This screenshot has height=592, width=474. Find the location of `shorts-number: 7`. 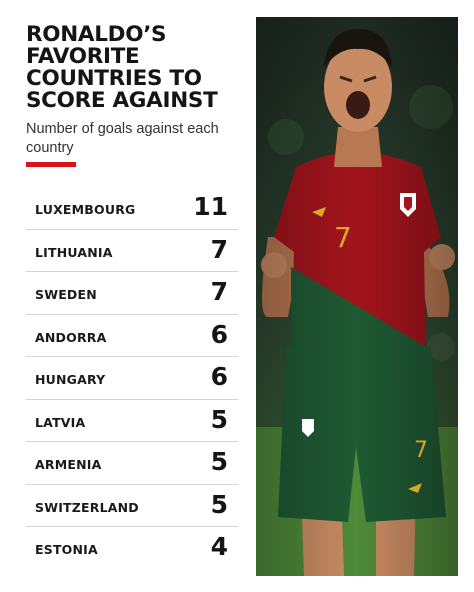

shorts-number: 7 is located at coordinates (421, 450).